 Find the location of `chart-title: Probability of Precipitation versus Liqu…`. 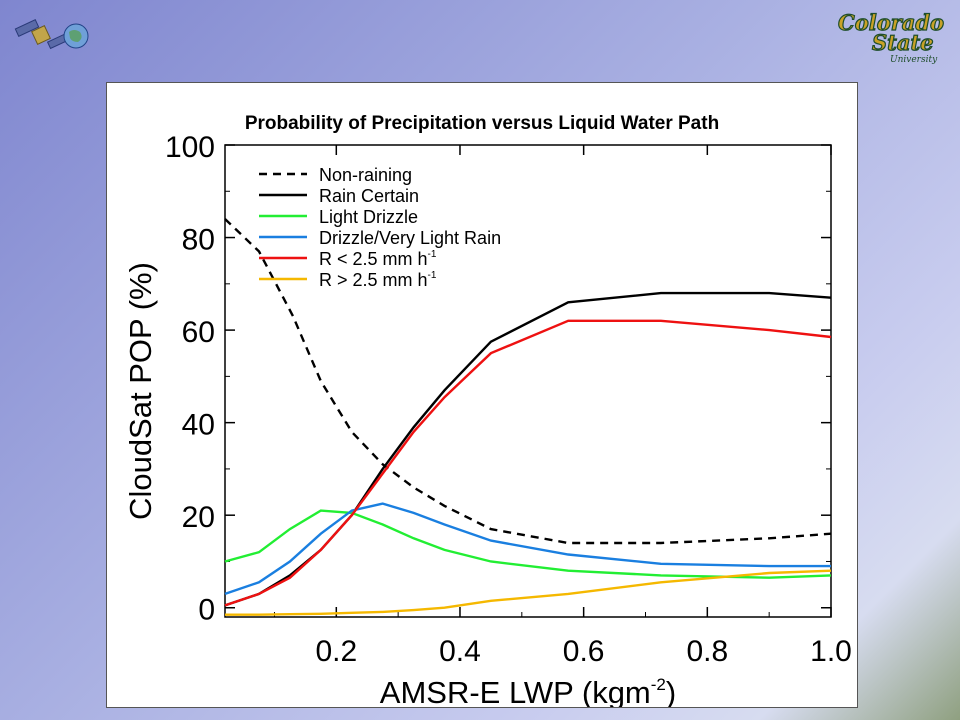

chart-title: Probability of Precipitation versus Liqu… is located at coordinates (482, 123).